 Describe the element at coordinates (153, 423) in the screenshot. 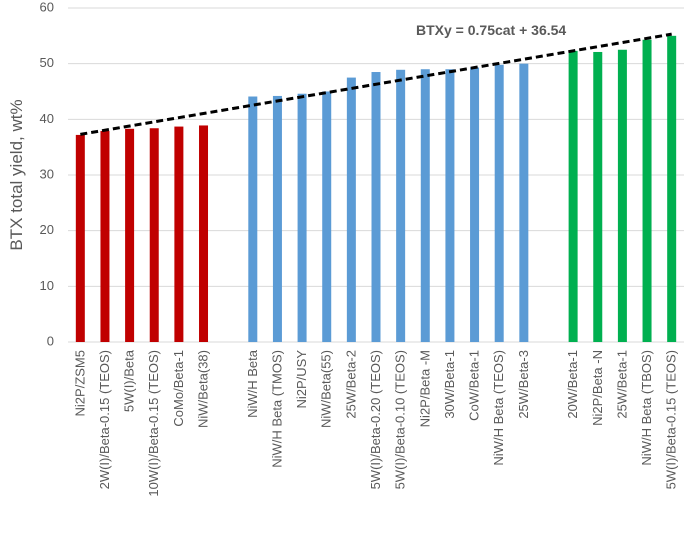

I see `x-tick-label: 10W(I)/Beta-0.15 (TEOS)` at that location.